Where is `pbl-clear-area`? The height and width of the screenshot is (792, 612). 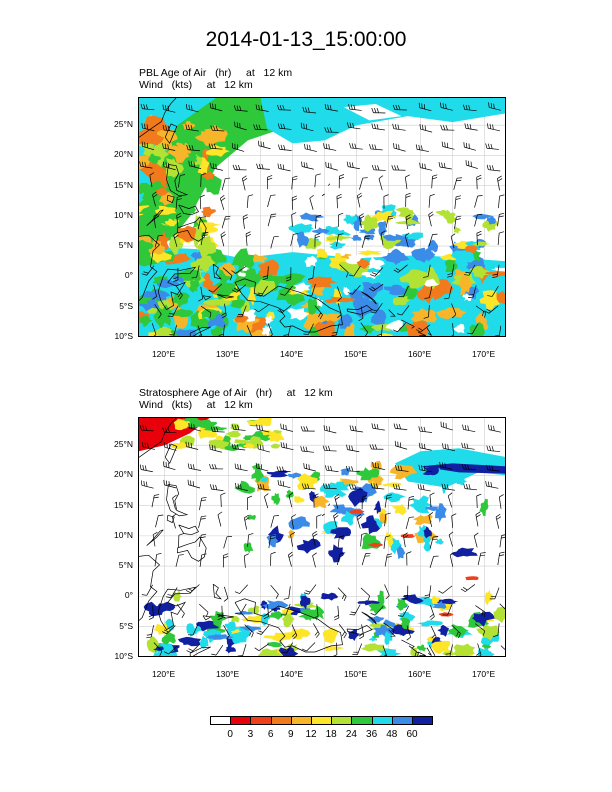 pbl-clear-area is located at coordinates (374, 263).